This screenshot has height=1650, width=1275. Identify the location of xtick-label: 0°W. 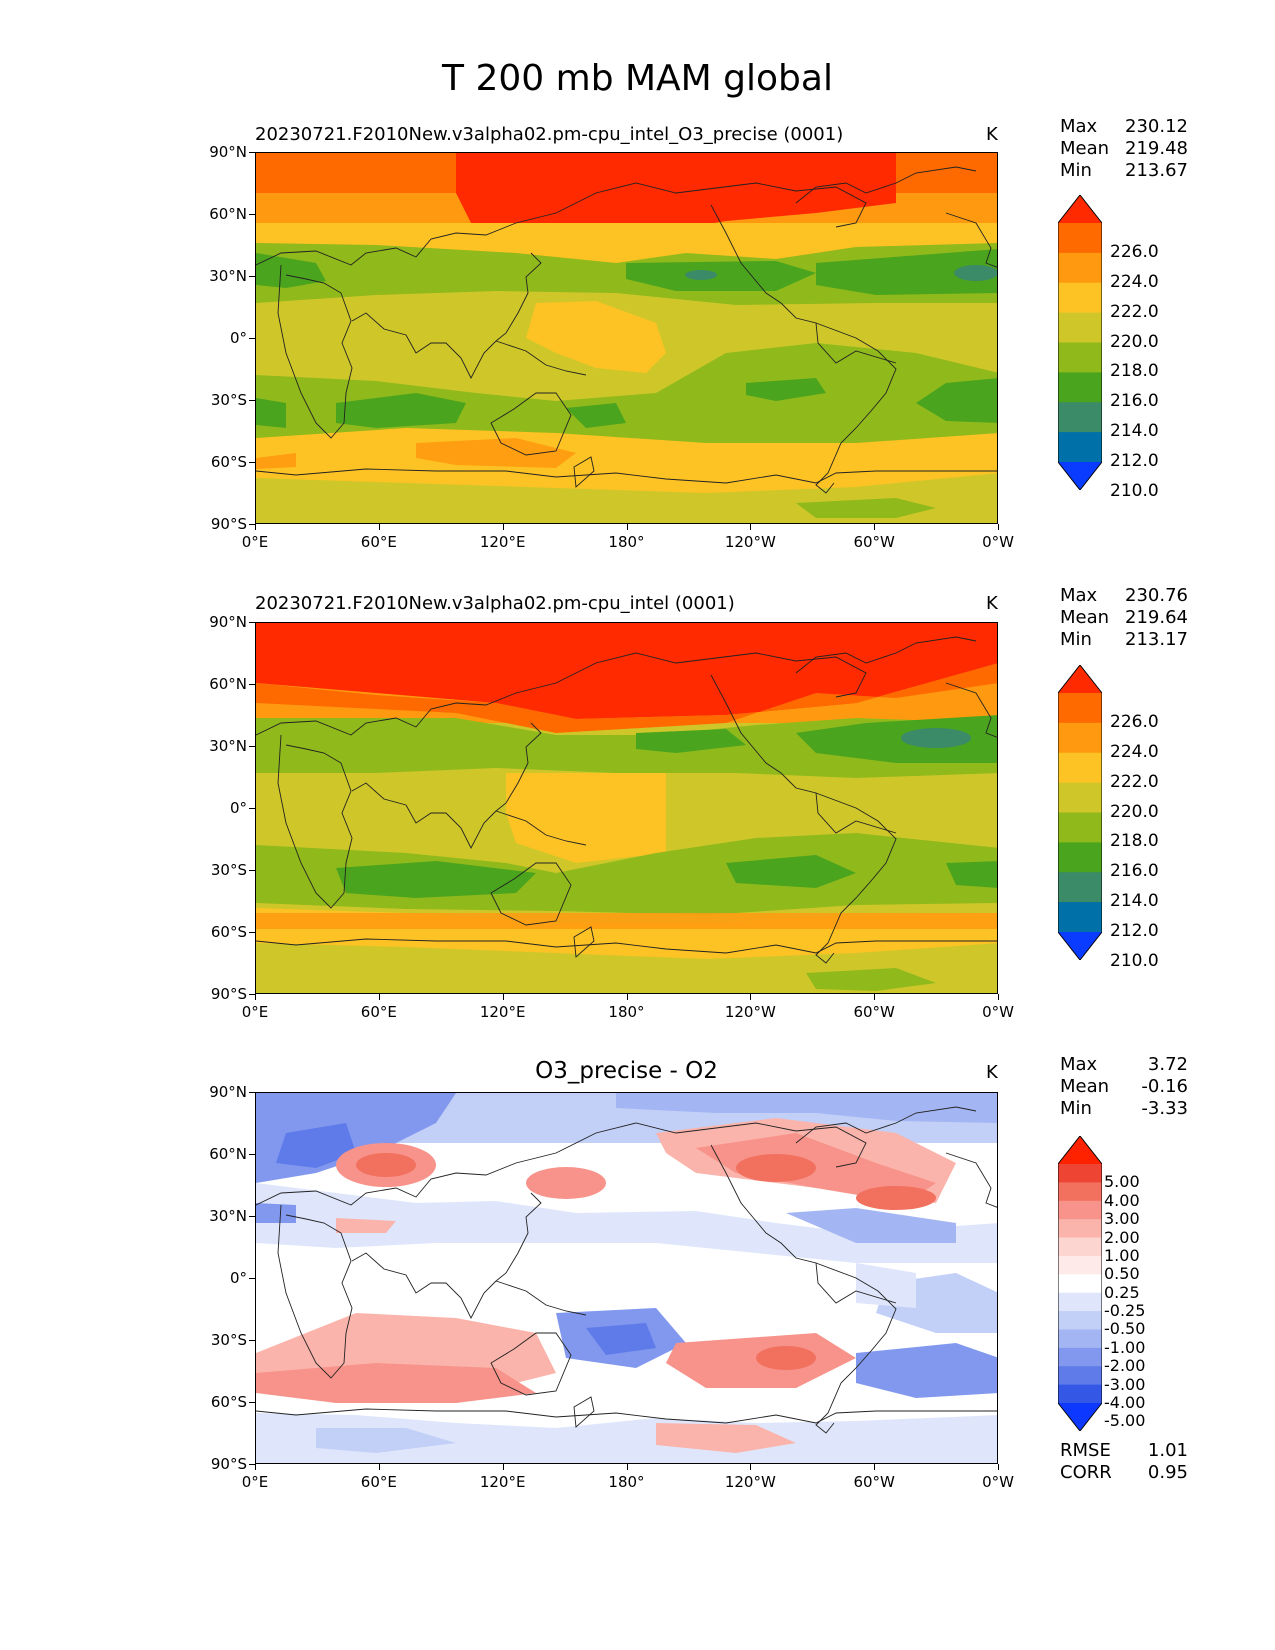
(998, 542).